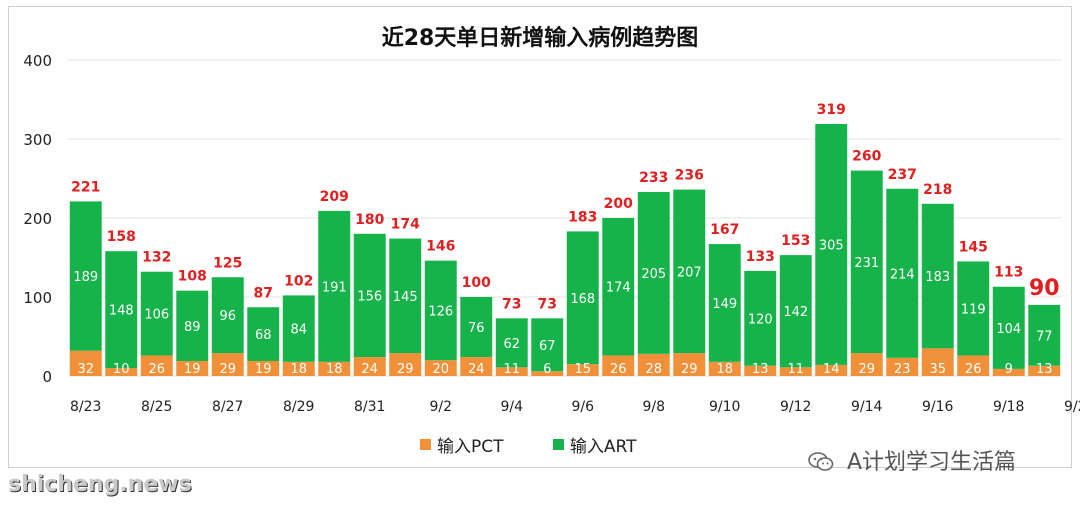  Describe the element at coordinates (973, 247) in the screenshot. I see `total-value-label: 145` at that location.